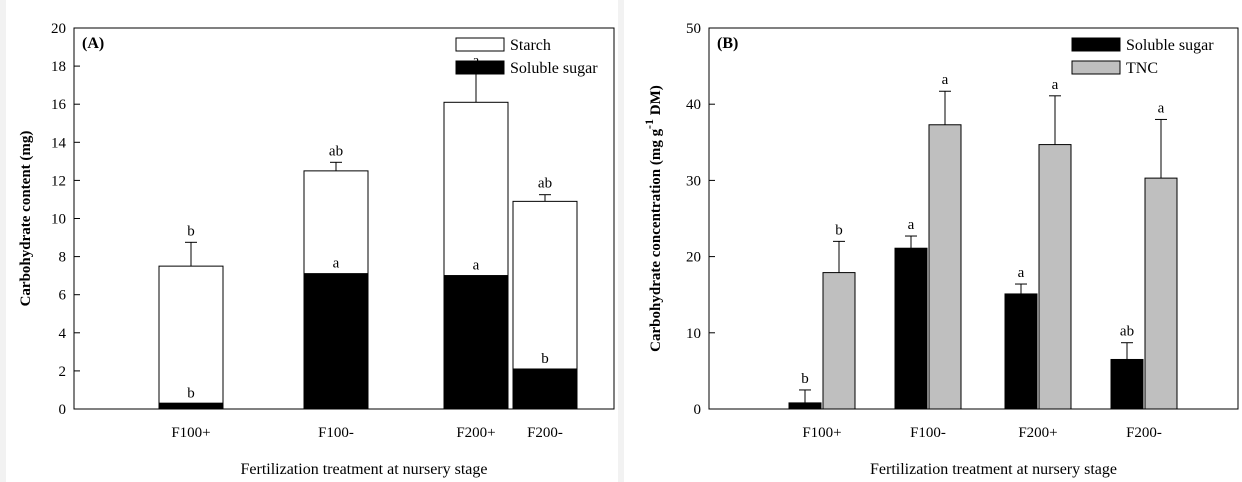 The height and width of the screenshot is (482, 1242). Describe the element at coordinates (1142, 68) in the screenshot. I see `legend-label-tnc: TNC` at that location.